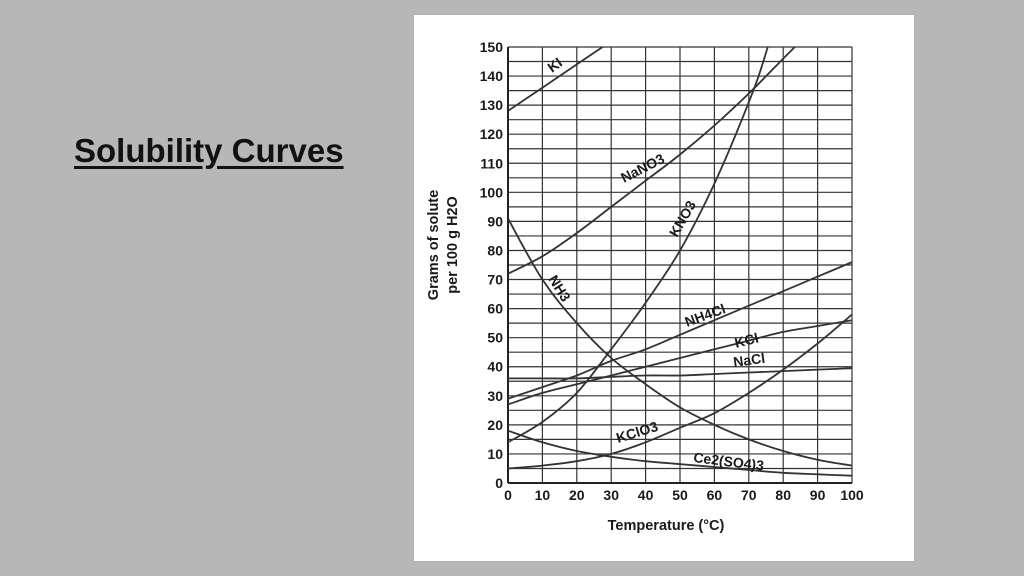  Describe the element at coordinates (495, 221) in the screenshot. I see `y-tick-label: 90` at that location.